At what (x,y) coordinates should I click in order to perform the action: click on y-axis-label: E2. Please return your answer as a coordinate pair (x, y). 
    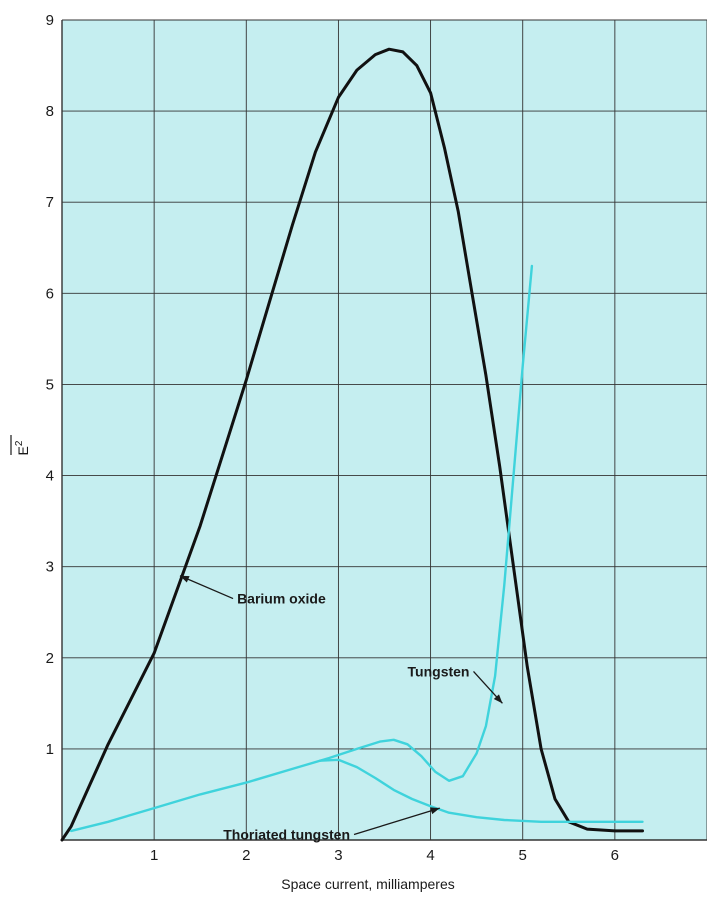
    Looking at the image, I should click on (22, 447).